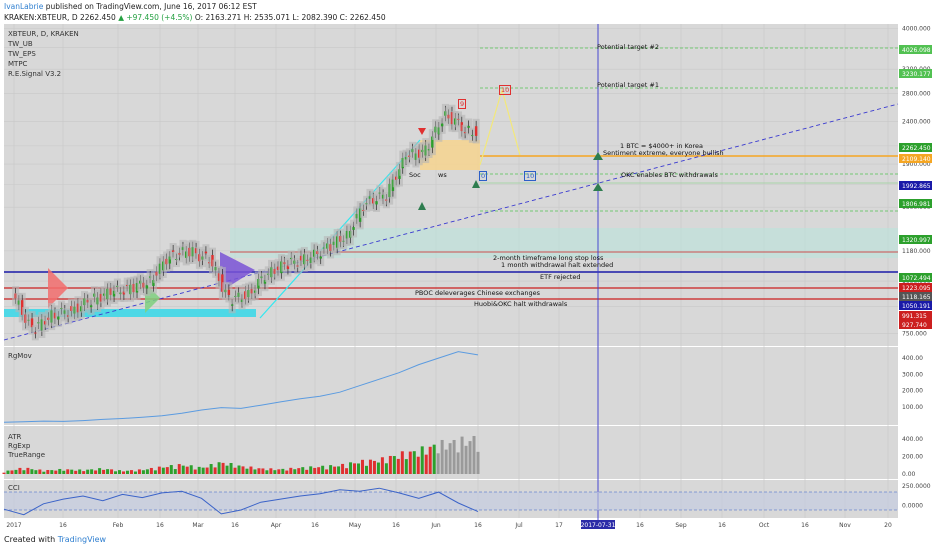 Image resolution: width=932 pixels, height=550 pixels. What do you see at coordinates (598, 525) in the screenshot?
I see `x-tick-label: 2017-07-31` at bounding box center [598, 525].